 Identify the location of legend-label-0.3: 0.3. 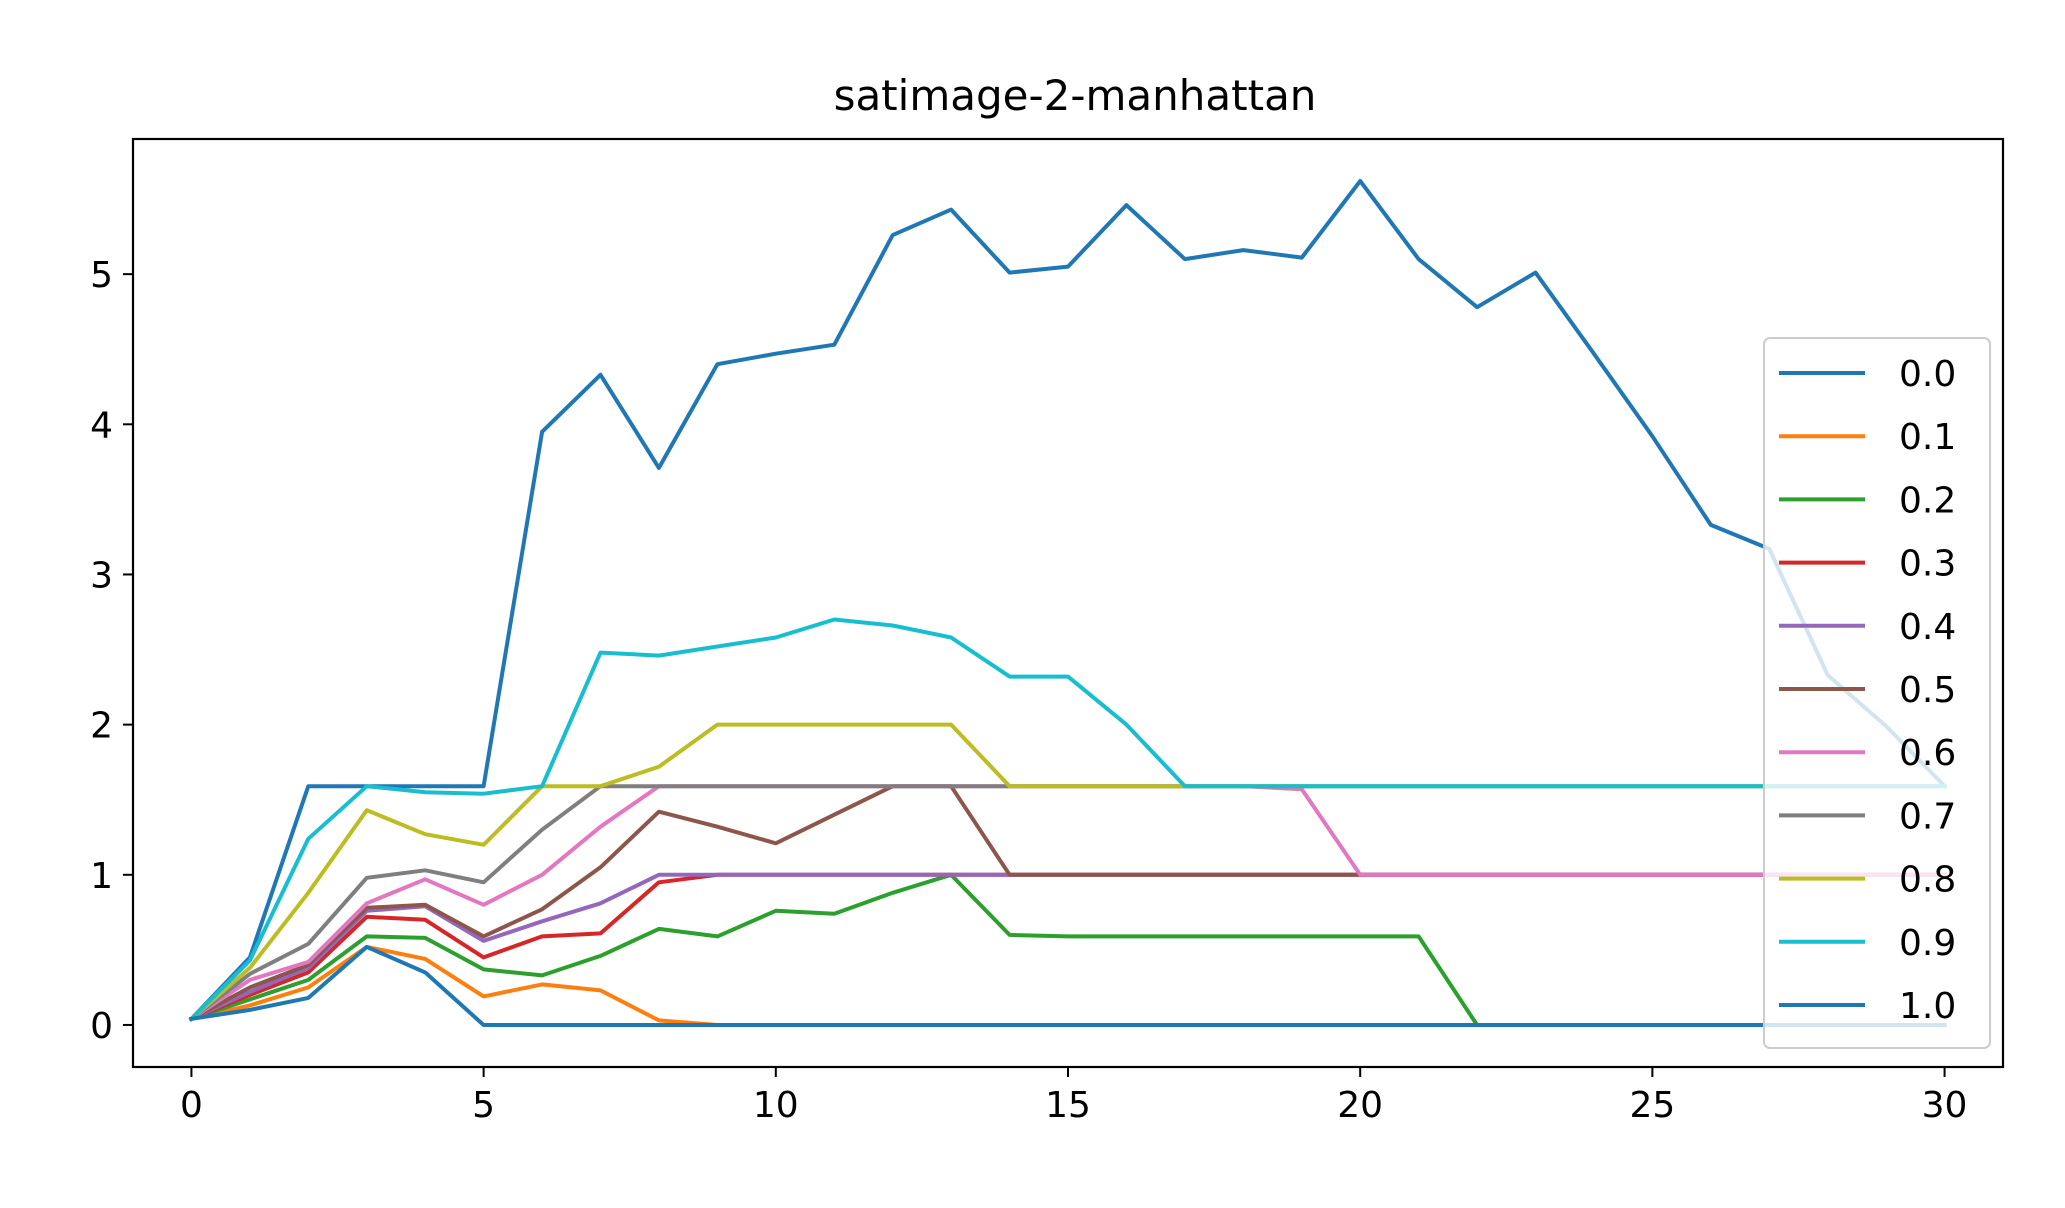
(1927, 564).